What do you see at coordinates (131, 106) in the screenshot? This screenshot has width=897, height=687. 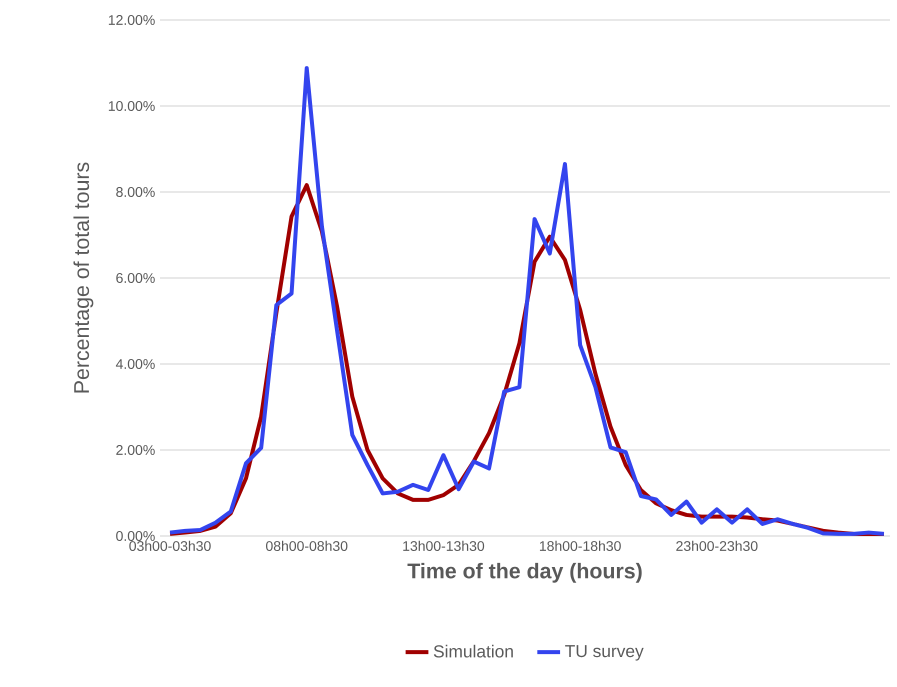 I see `y-tick-label: 10.00%` at bounding box center [131, 106].